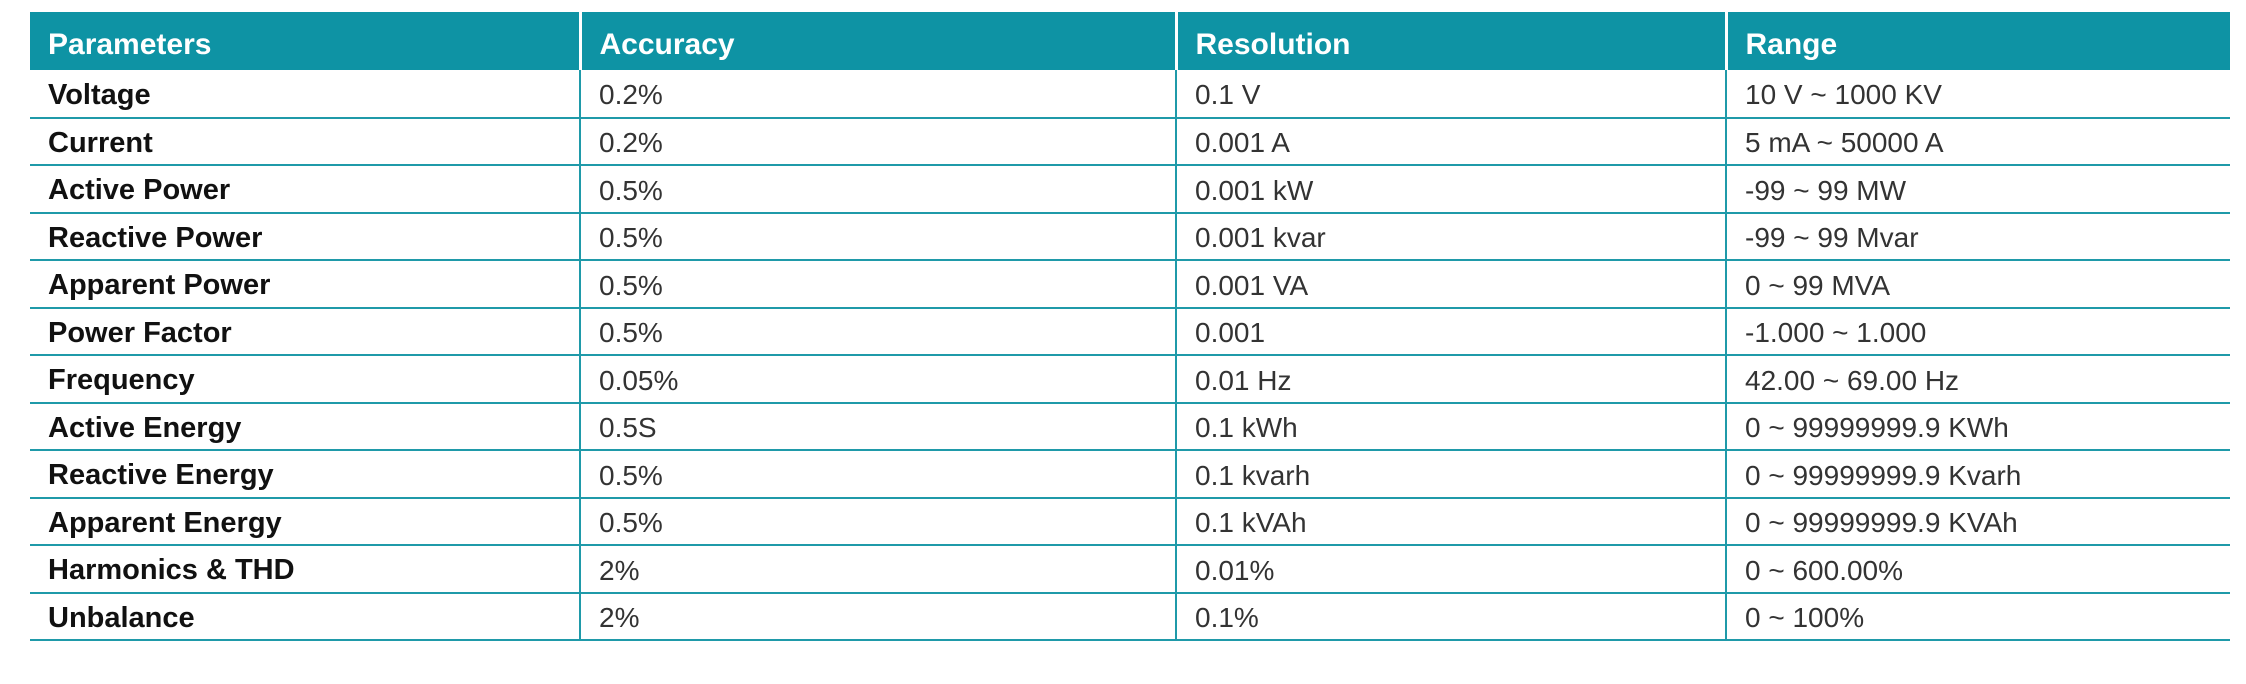  Describe the element at coordinates (305, 41) in the screenshot. I see `header-parameters: Parameters` at that location.